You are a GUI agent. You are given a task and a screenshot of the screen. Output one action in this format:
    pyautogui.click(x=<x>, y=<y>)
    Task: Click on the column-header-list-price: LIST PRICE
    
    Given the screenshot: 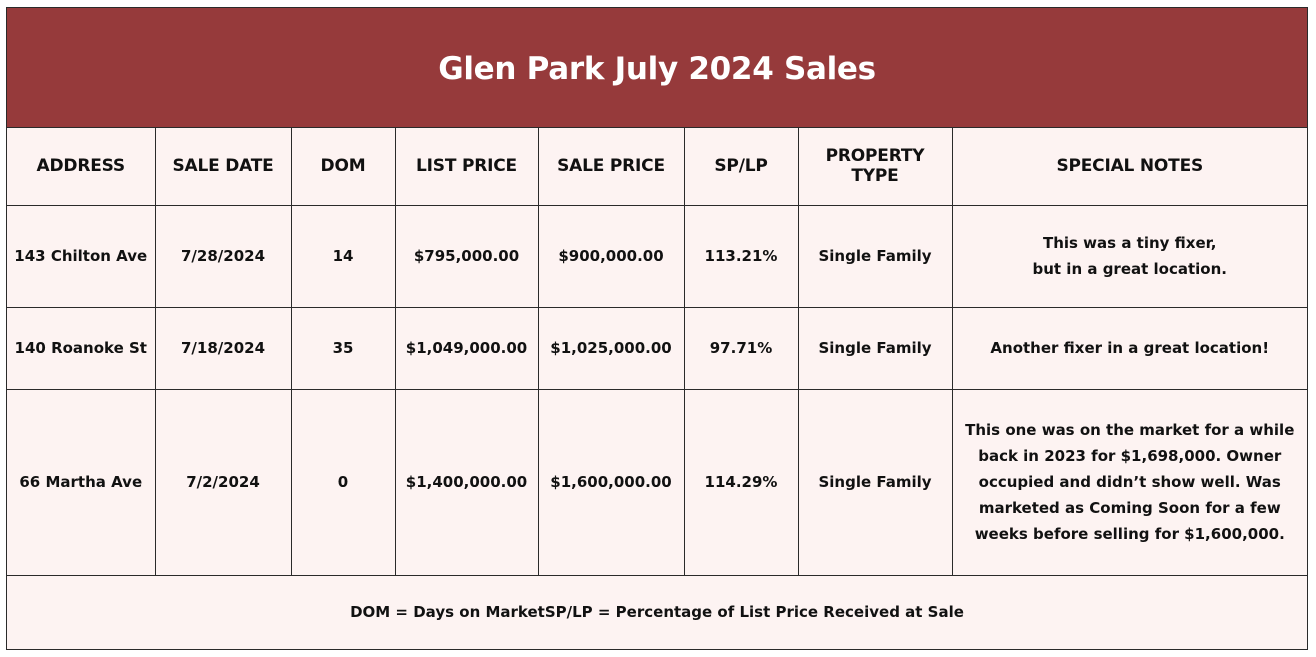 What is the action you would take?
    pyautogui.click(x=466, y=167)
    